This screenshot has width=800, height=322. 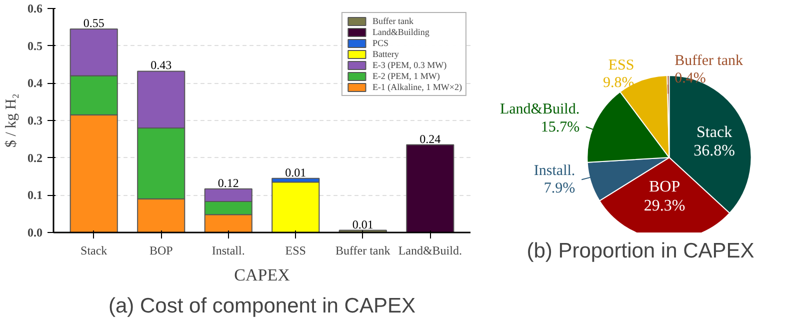 What do you see at coordinates (430, 139) in the screenshot?
I see `total-label: 0.24` at bounding box center [430, 139].